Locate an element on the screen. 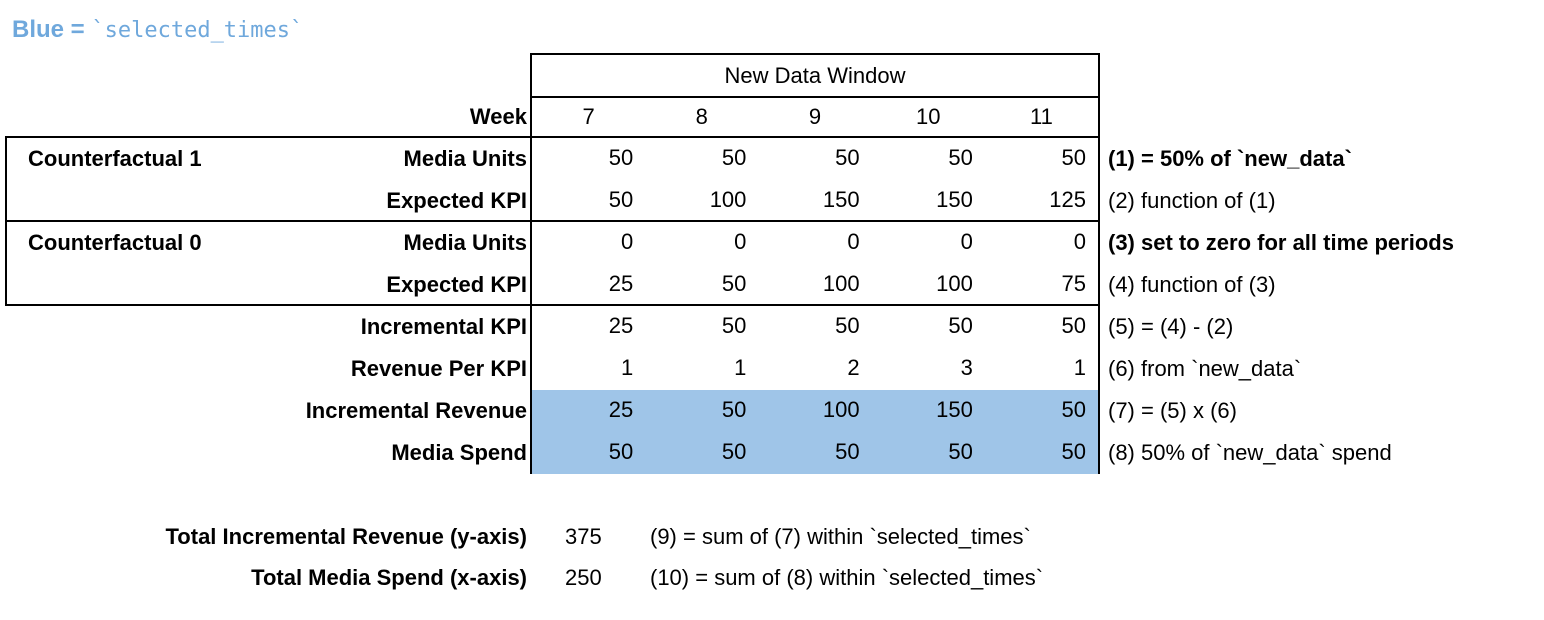 This screenshot has height=620, width=1544. week-row-label: Week is located at coordinates (498, 116).